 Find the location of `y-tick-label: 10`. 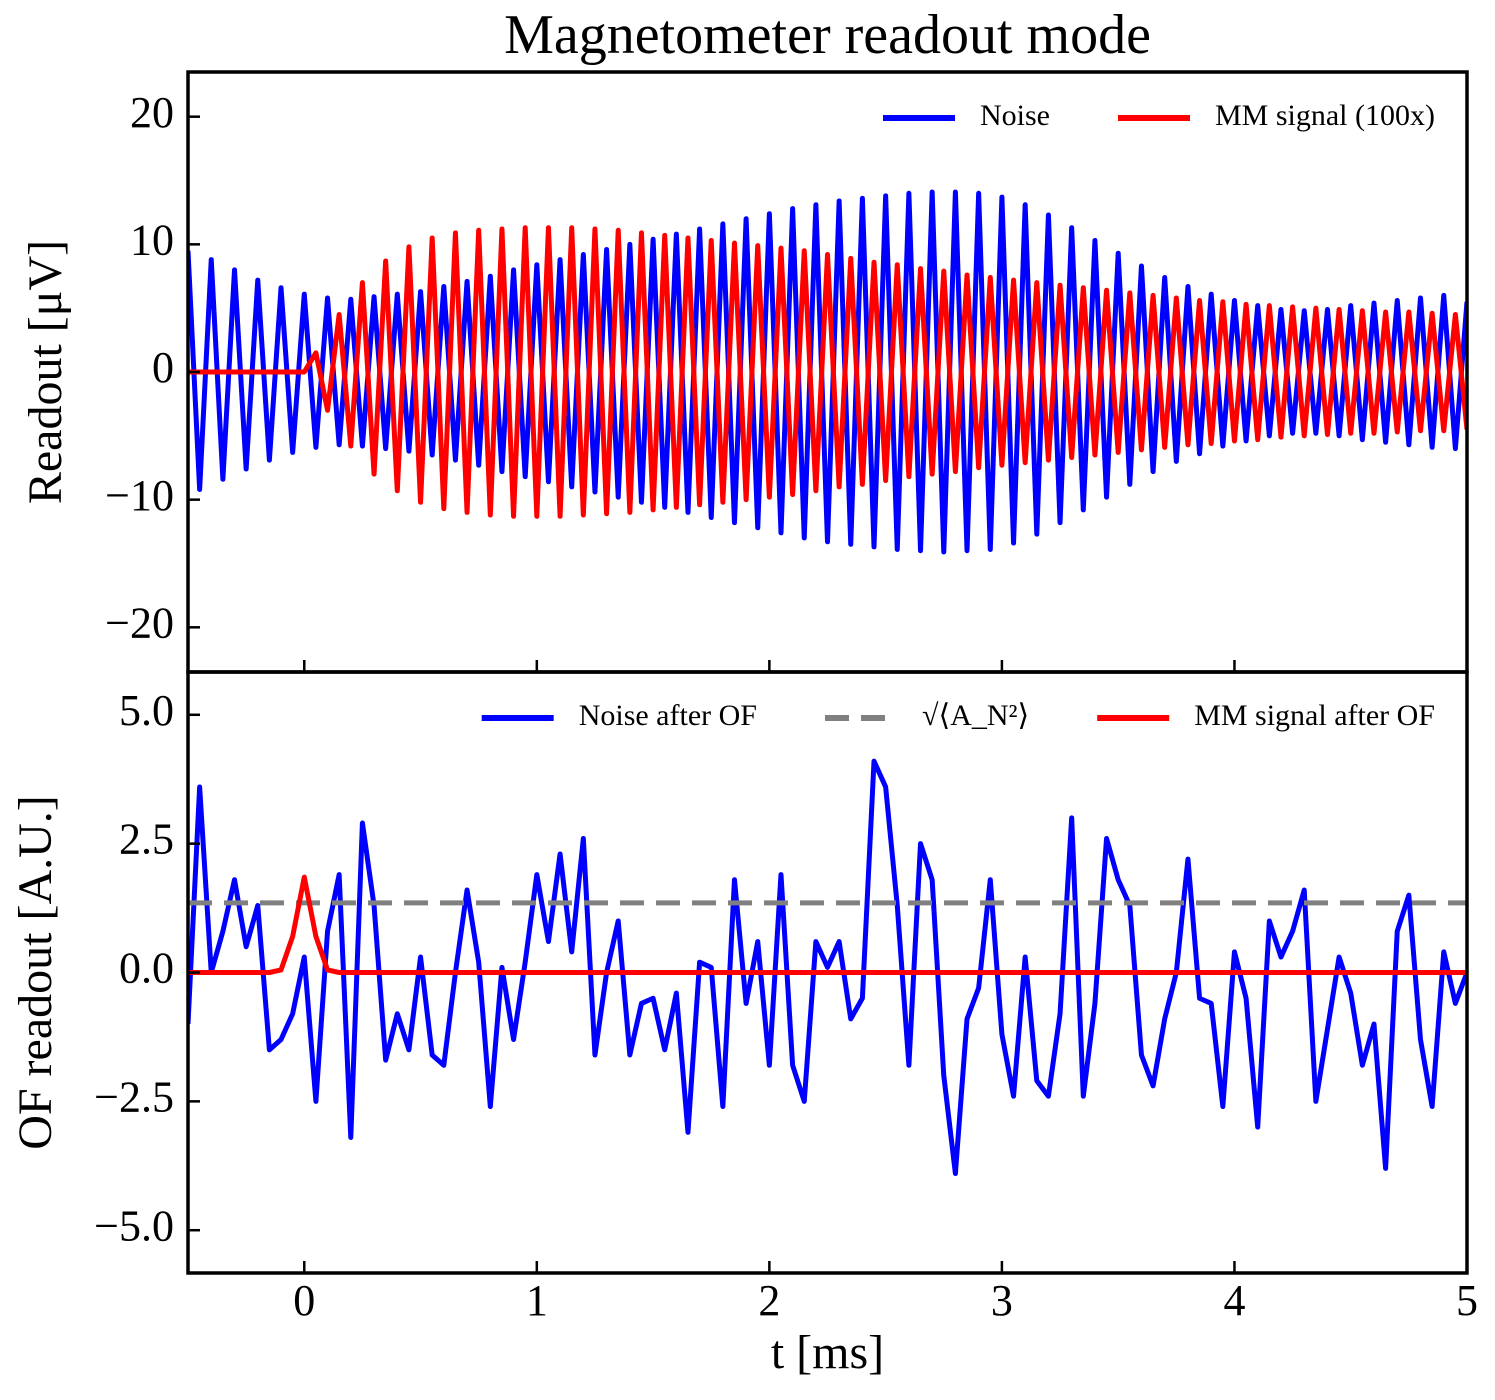

y-tick-label: 10 is located at coordinates (152, 239).